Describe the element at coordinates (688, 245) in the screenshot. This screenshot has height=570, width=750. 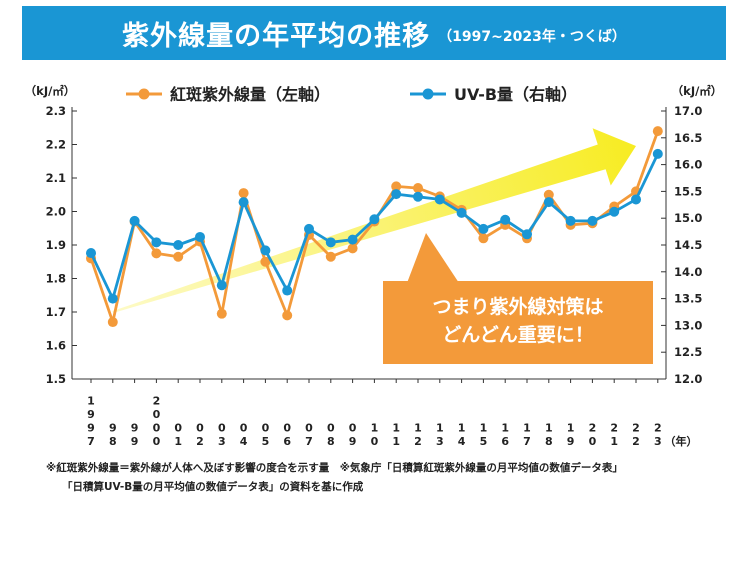
I see `y-right-tick-label: 14.5` at that location.